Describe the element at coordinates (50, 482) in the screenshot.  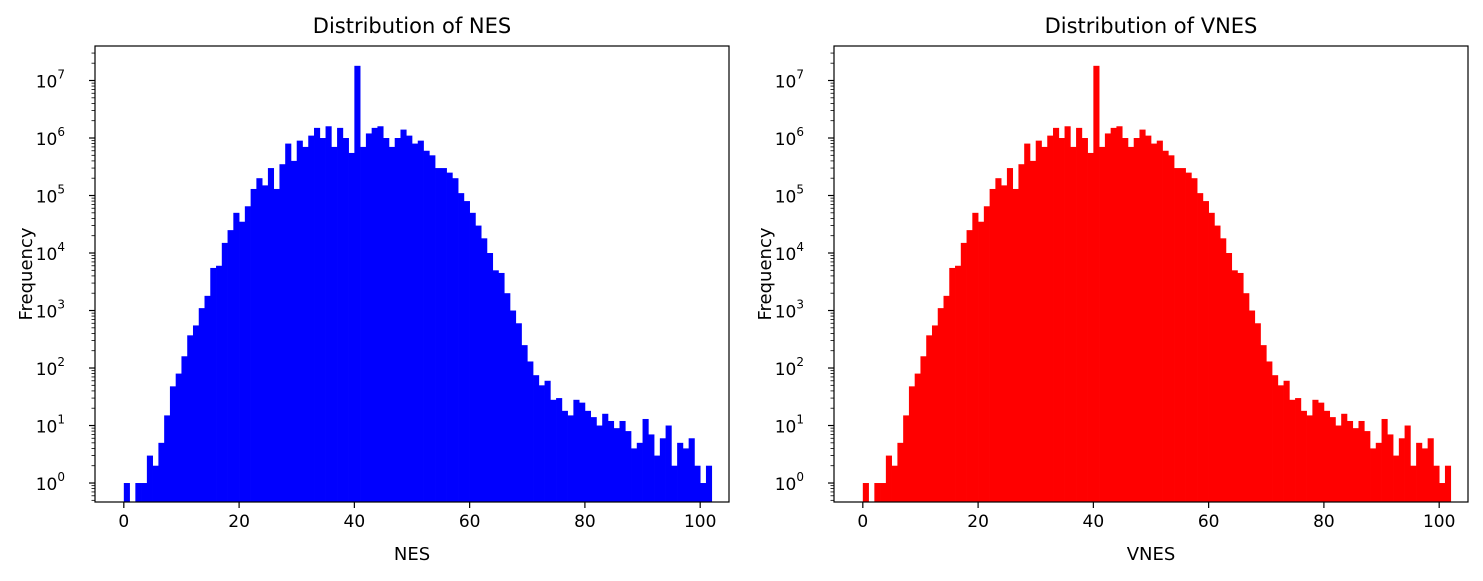
I see `y-tick-label: 10⁰` at that location.